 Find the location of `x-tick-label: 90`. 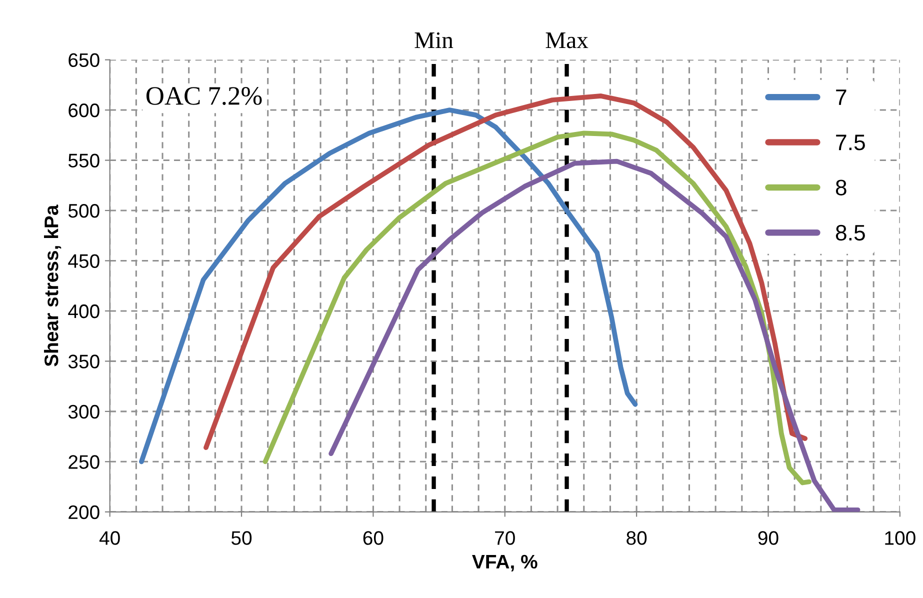

x-tick-label: 90 is located at coordinates (768, 538).